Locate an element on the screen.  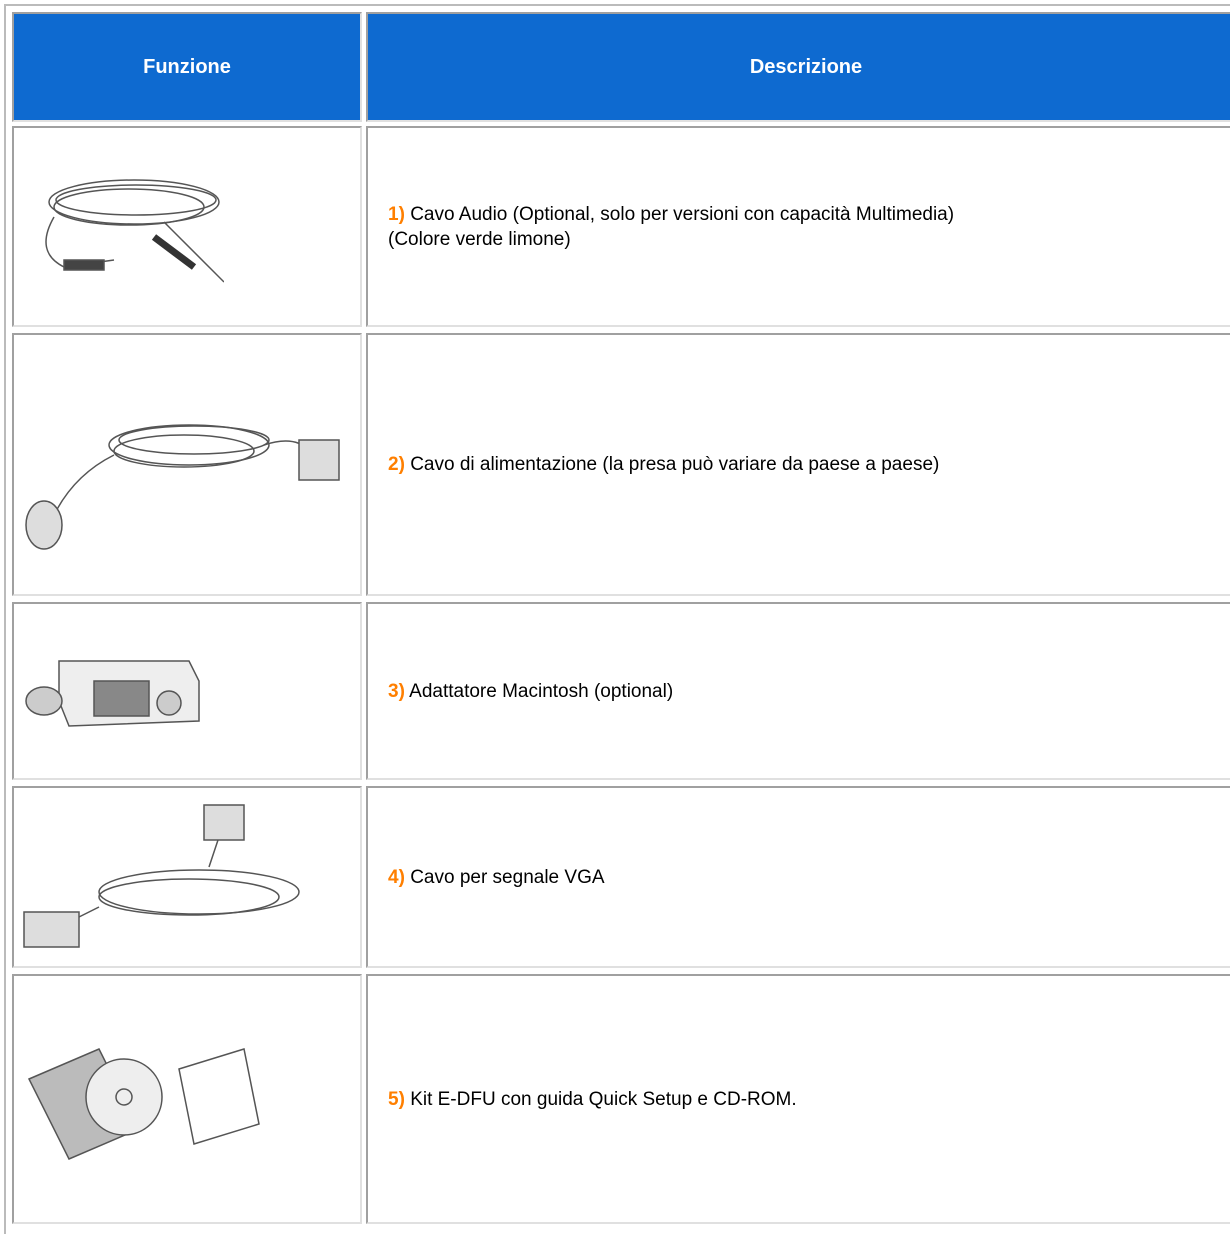
description: 3) Adattatore Macintosh (optional) is located at coordinates (530, 691).